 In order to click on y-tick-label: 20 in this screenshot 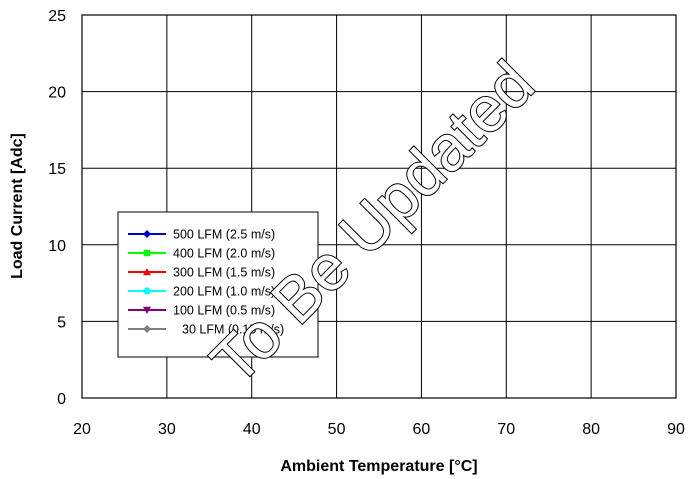, I will do `click(57, 93)`.